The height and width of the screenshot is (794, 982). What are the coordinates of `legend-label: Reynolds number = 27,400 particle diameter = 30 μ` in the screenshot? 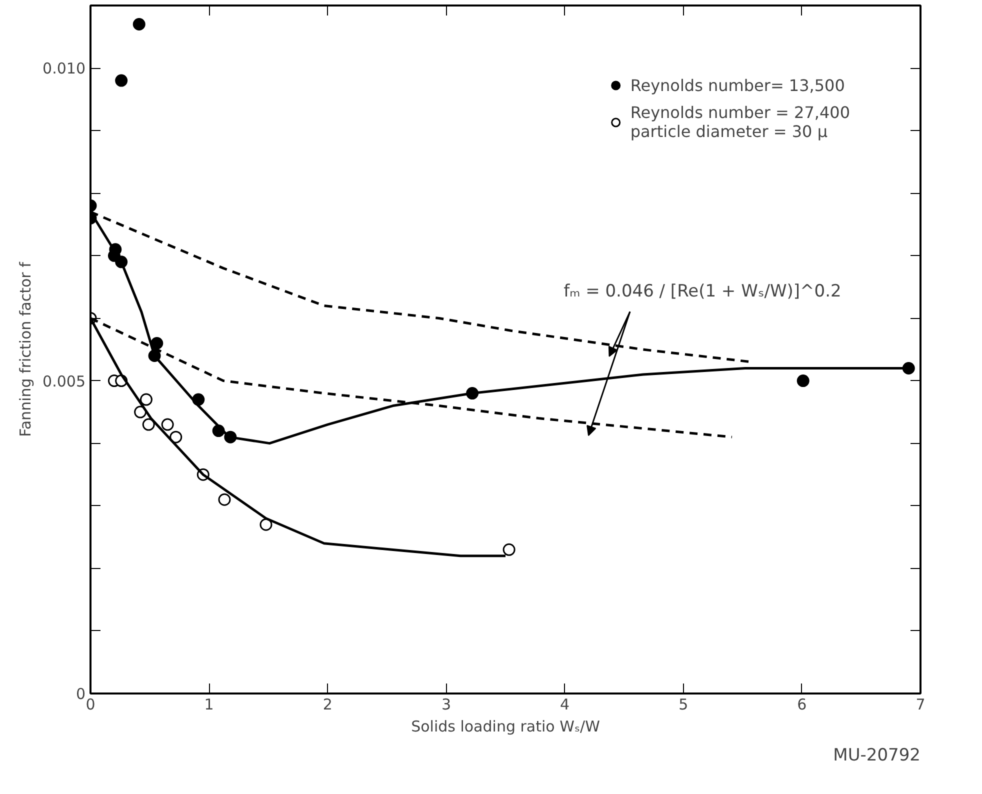 It's located at (740, 122).